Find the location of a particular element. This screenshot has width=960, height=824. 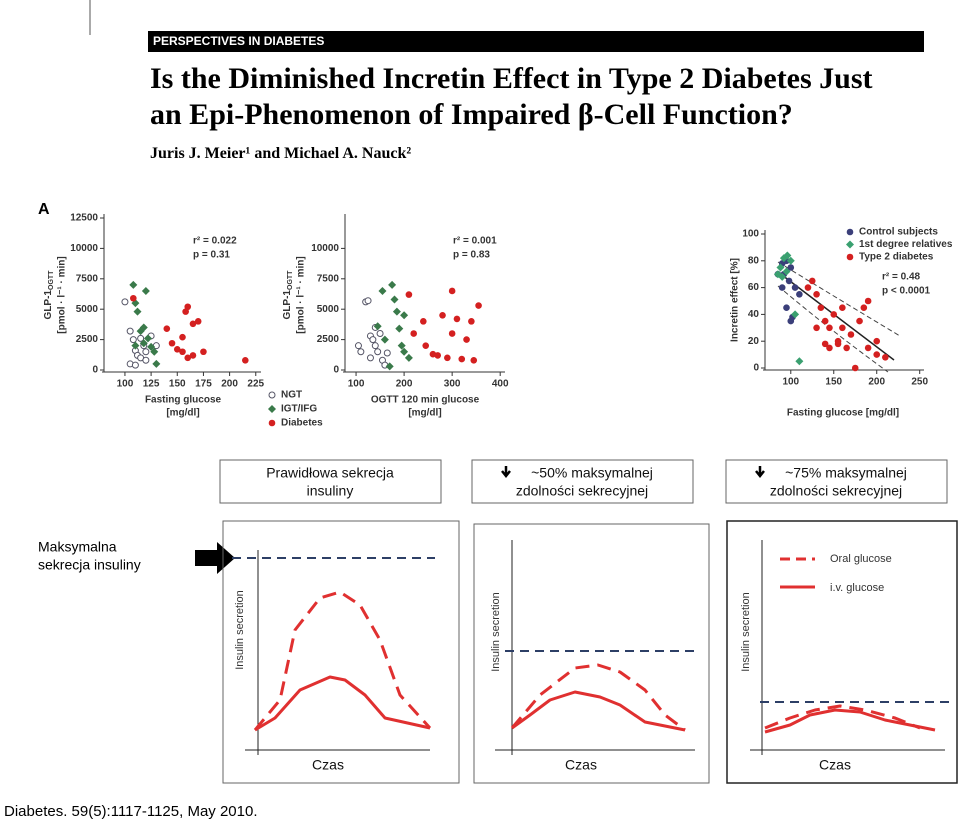

y-tick-label: 20 is located at coordinates (754, 341).